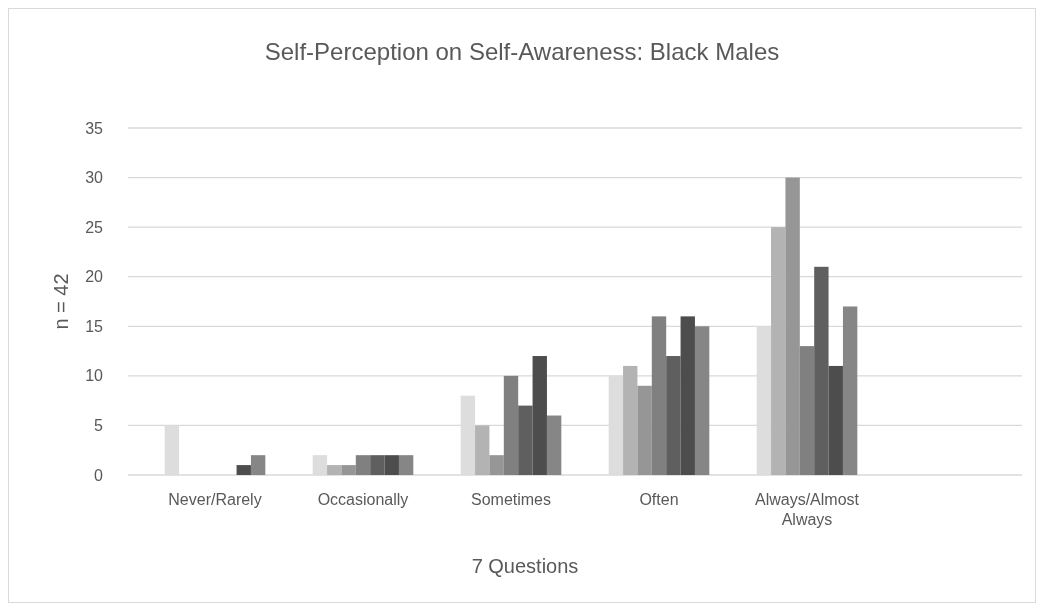  Describe the element at coordinates (525, 566) in the screenshot. I see `x-axis-title: 7 Questions` at that location.